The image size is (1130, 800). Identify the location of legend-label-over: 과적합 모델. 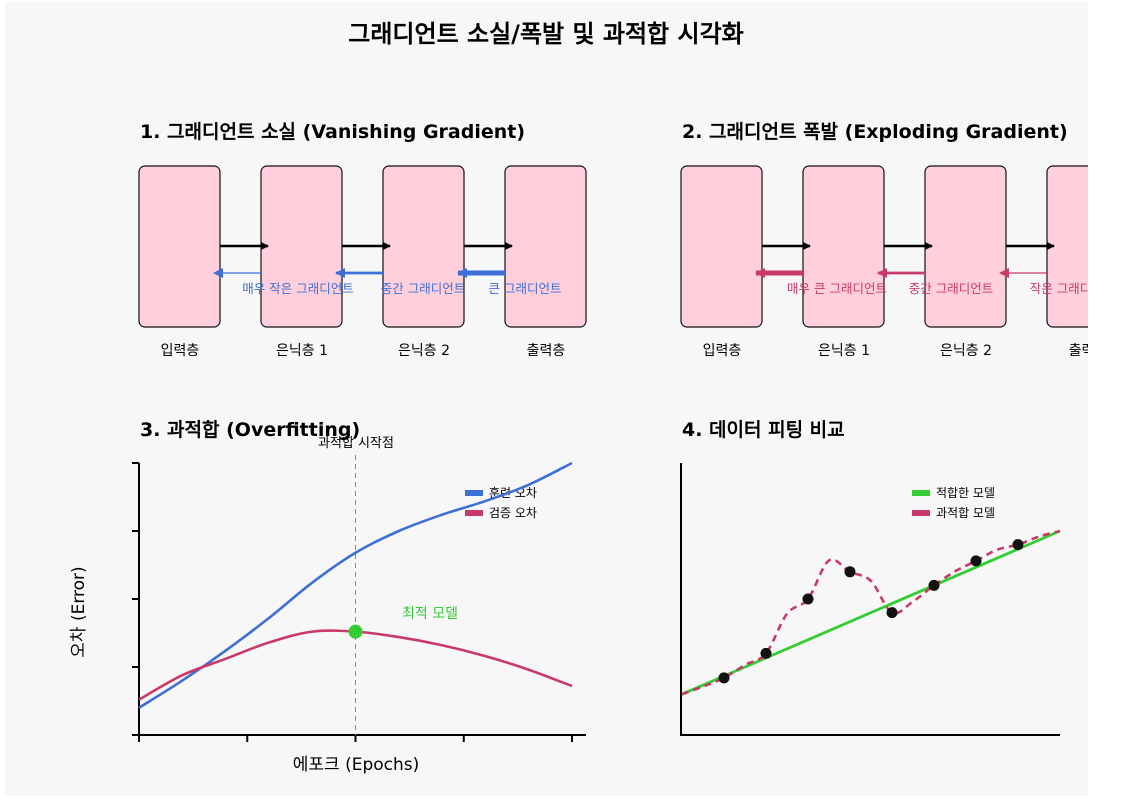
(965, 513).